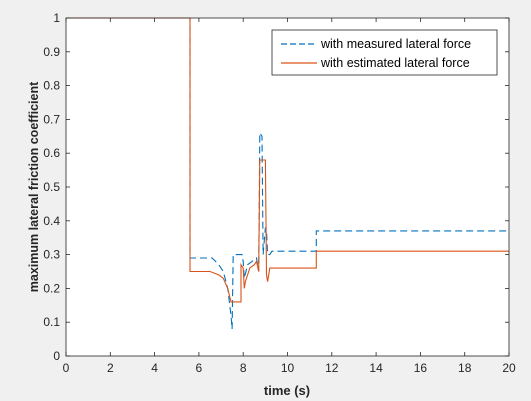 Image resolution: width=531 pixels, height=401 pixels. What do you see at coordinates (421, 368) in the screenshot?
I see `x-tick-label: 16` at bounding box center [421, 368].